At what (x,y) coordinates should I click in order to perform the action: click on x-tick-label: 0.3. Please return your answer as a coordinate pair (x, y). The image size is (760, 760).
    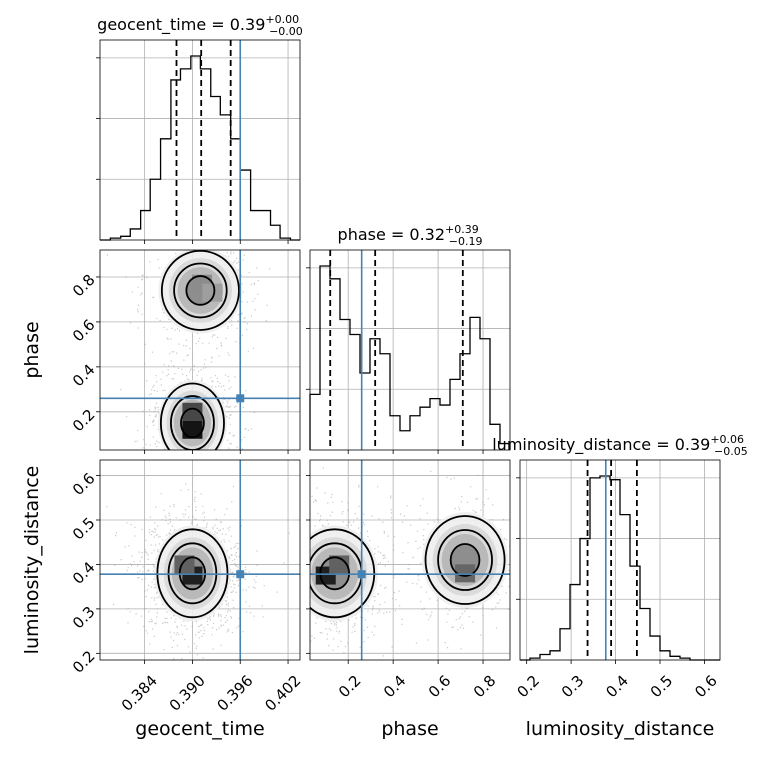
    Looking at the image, I should click on (573, 687).